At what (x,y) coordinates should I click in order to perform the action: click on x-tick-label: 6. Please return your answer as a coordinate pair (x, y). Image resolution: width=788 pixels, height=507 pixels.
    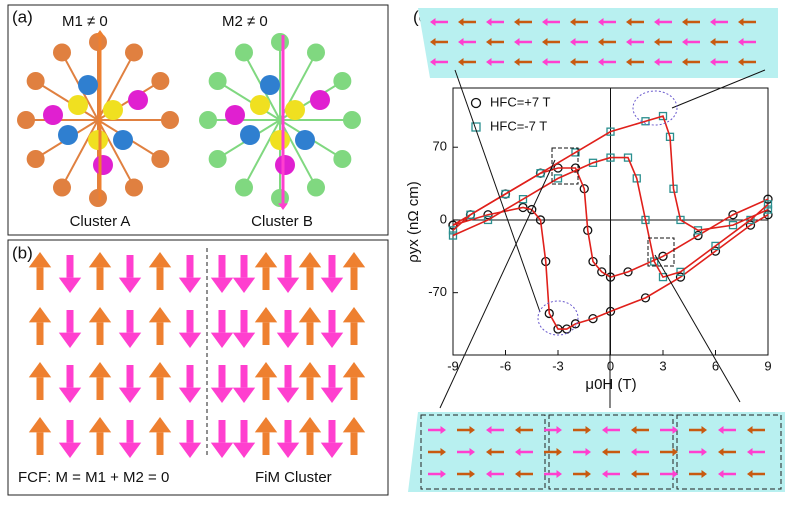
    Looking at the image, I should click on (715, 365).